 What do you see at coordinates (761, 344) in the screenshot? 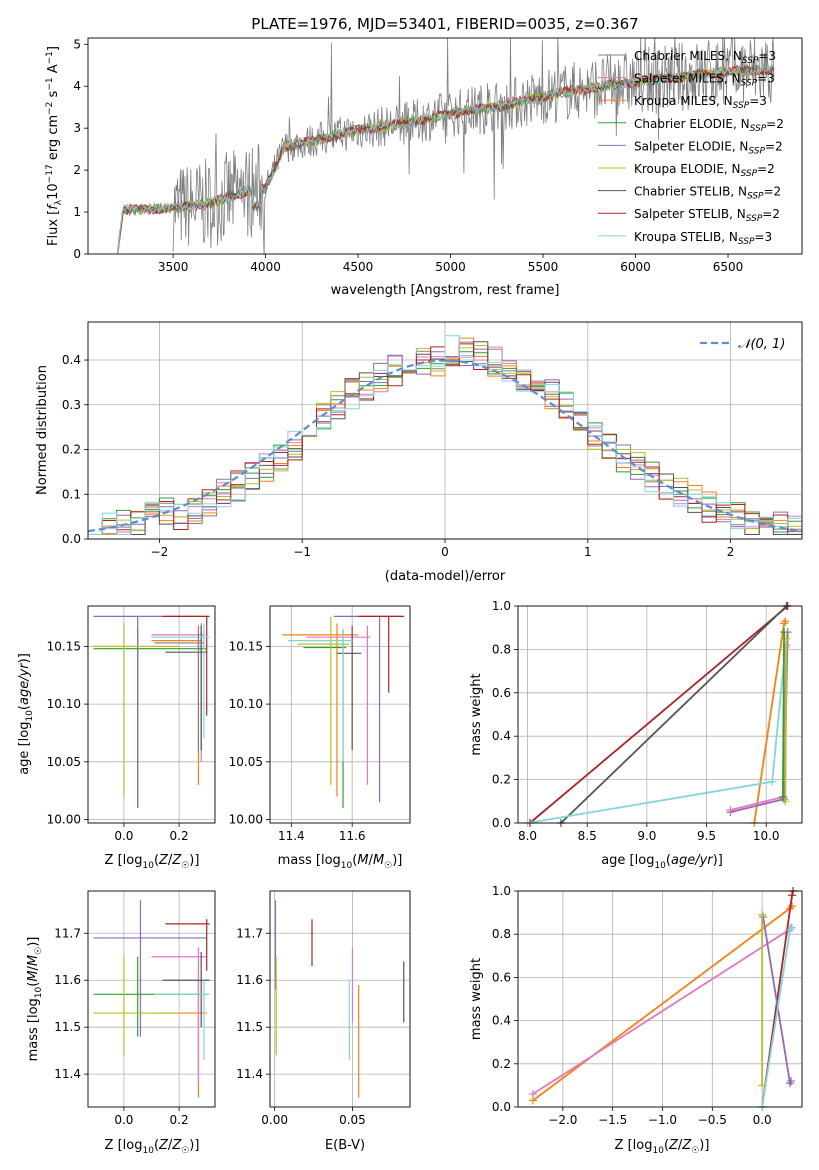
I see `legend-normal-label: 𝒩(0, 1)` at bounding box center [761, 344].